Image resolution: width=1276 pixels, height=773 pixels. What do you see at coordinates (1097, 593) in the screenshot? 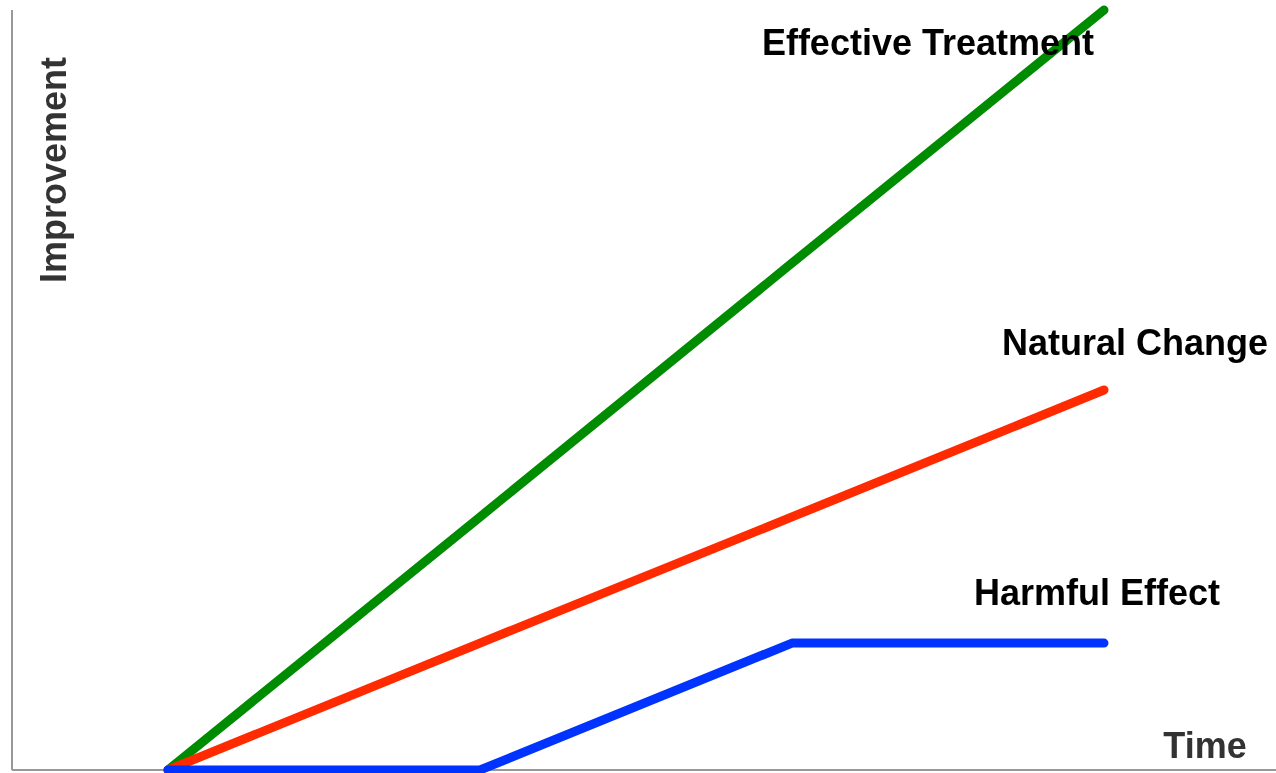
I see `series-label: Harmful Effect` at bounding box center [1097, 593].